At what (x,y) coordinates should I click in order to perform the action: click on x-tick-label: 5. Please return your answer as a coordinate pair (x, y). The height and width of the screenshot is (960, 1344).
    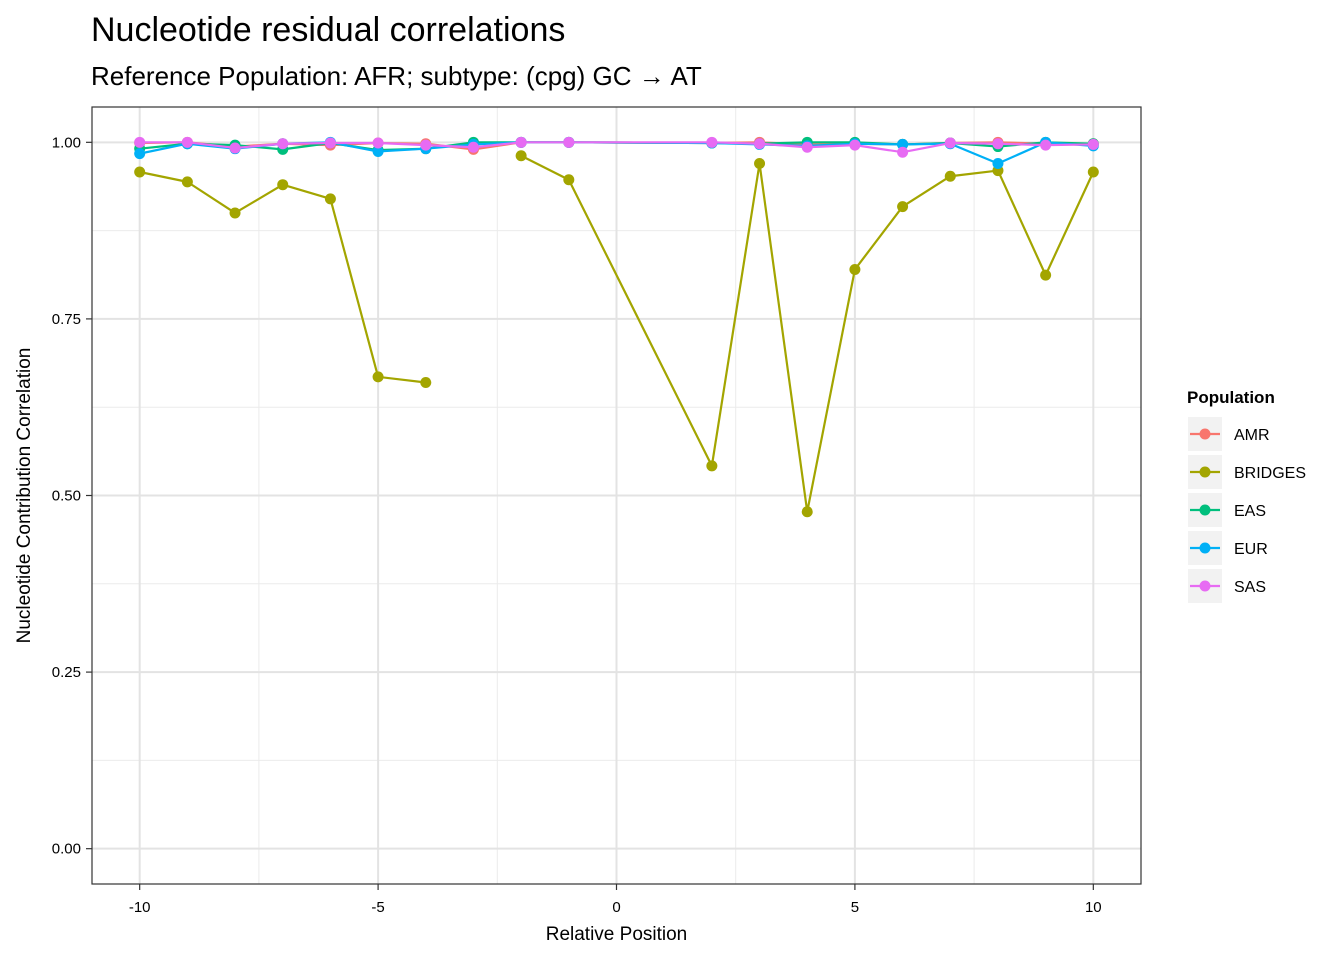
    Looking at the image, I should click on (855, 907).